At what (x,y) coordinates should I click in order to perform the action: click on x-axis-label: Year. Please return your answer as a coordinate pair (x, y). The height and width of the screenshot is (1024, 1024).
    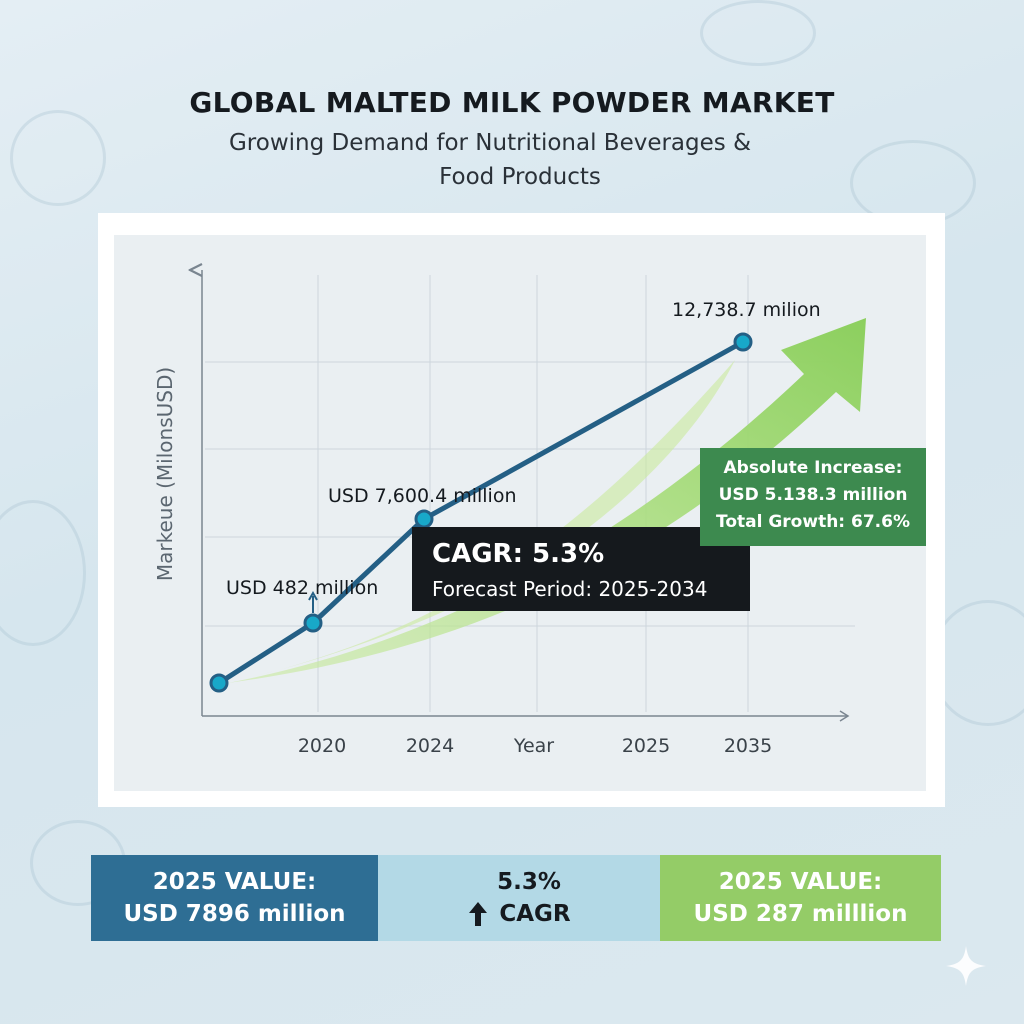
    Looking at the image, I should click on (533, 746).